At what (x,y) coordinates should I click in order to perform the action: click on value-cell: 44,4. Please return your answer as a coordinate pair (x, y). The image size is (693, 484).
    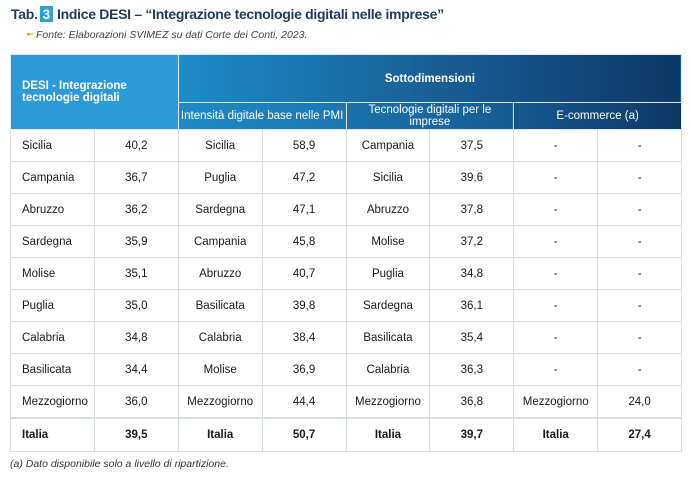
    Looking at the image, I should click on (304, 401).